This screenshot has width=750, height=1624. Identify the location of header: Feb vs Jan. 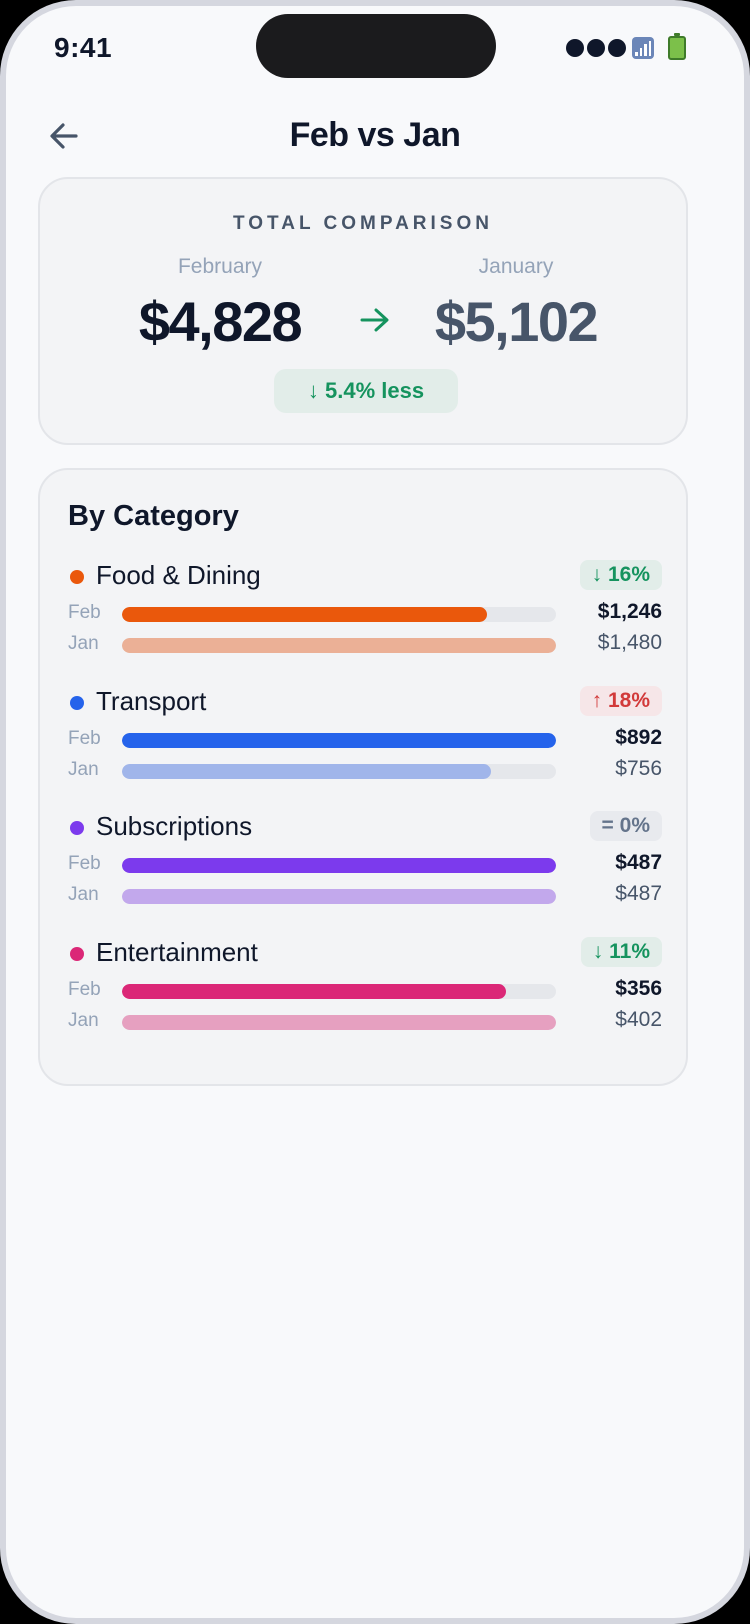
(375, 136).